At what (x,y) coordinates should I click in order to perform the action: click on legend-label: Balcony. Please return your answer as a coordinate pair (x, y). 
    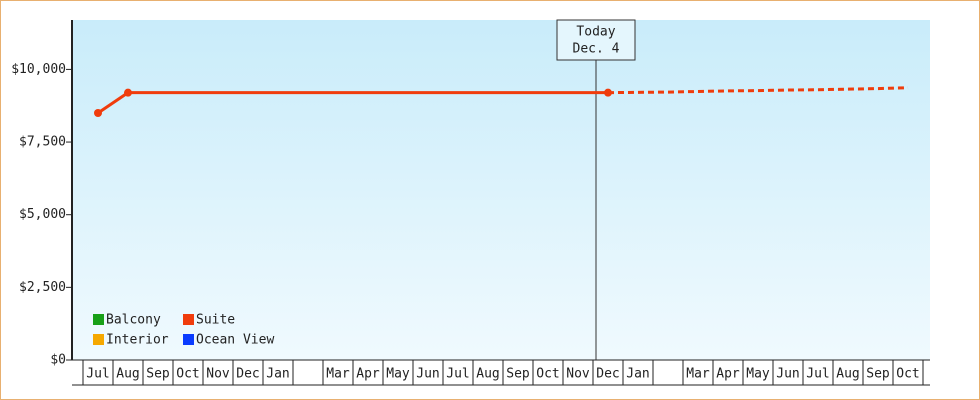
    Looking at the image, I should click on (133, 320).